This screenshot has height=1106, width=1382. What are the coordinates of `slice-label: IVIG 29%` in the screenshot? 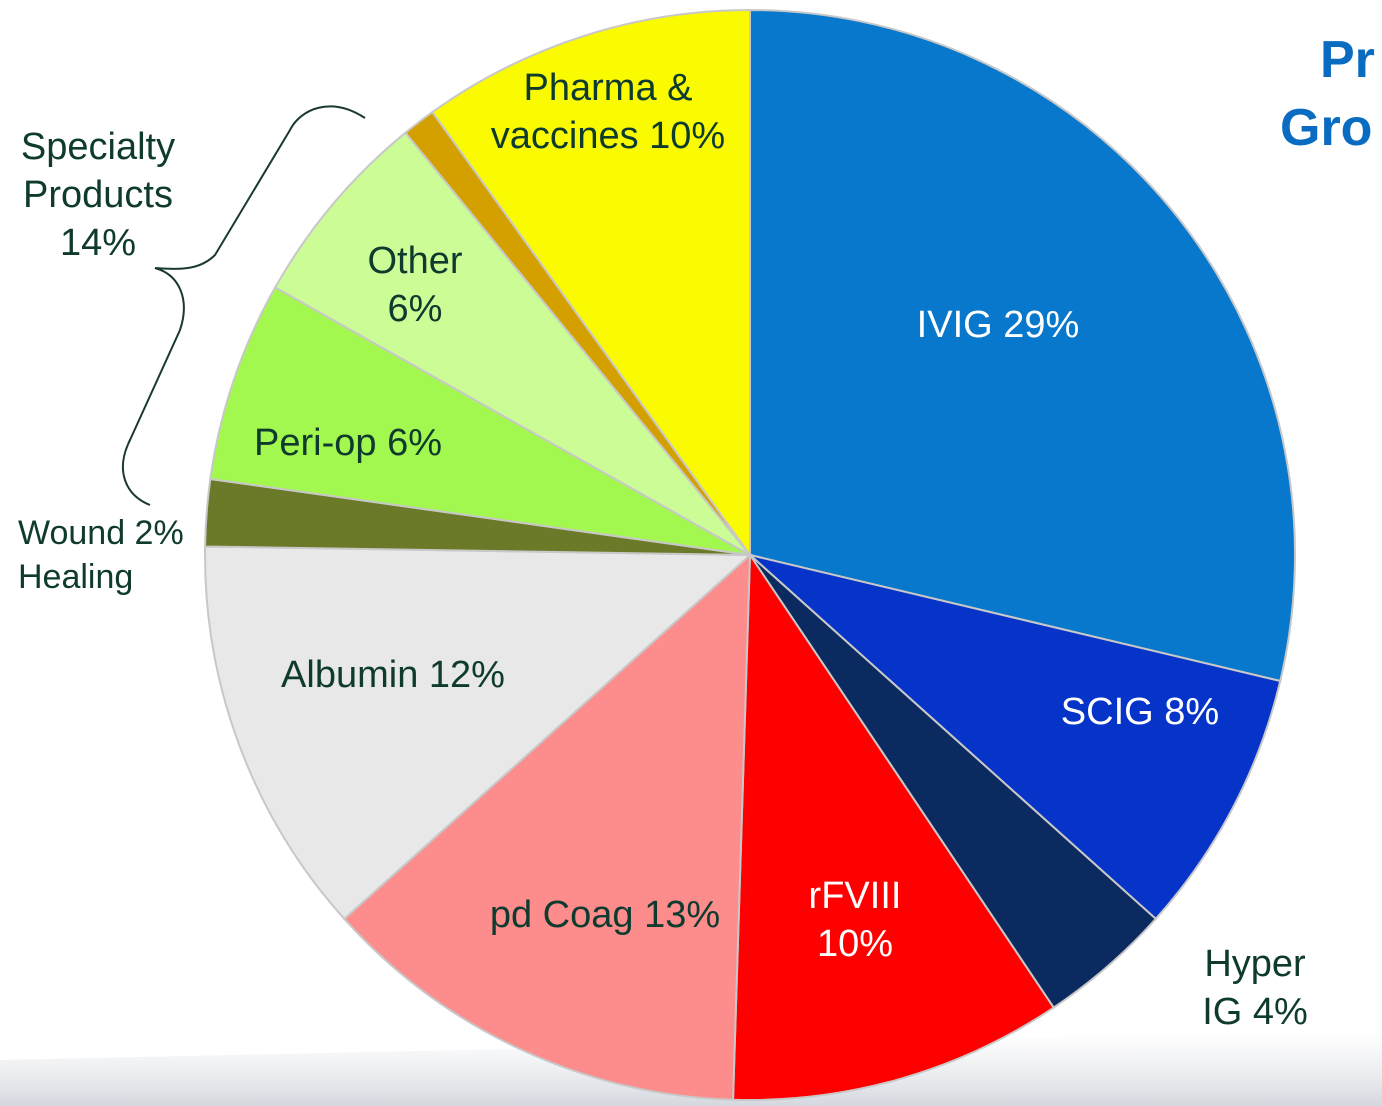 It's located at (998, 325).